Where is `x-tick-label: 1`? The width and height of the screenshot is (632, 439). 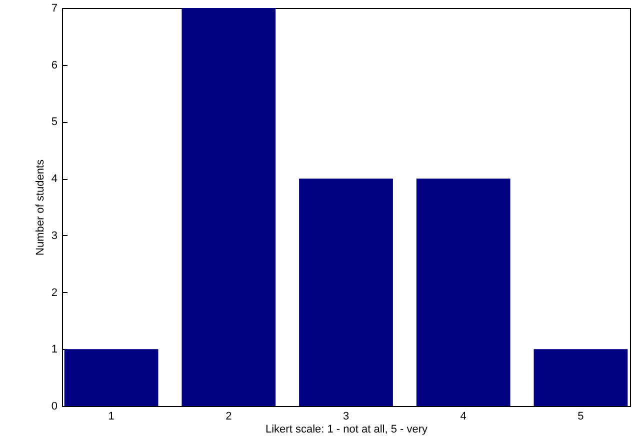 x-tick-label: 1 is located at coordinates (111, 416).